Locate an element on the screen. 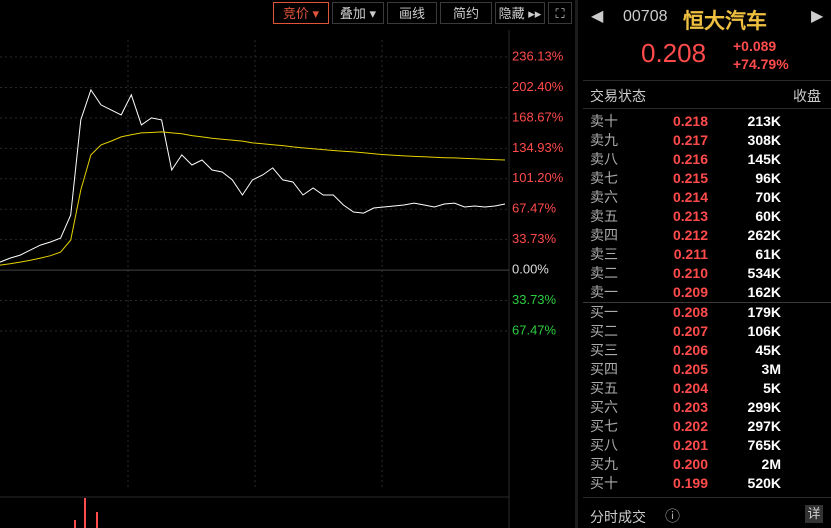 The width and height of the screenshot is (831, 528). order-row: 买二 0.207 106K is located at coordinates (707, 331).